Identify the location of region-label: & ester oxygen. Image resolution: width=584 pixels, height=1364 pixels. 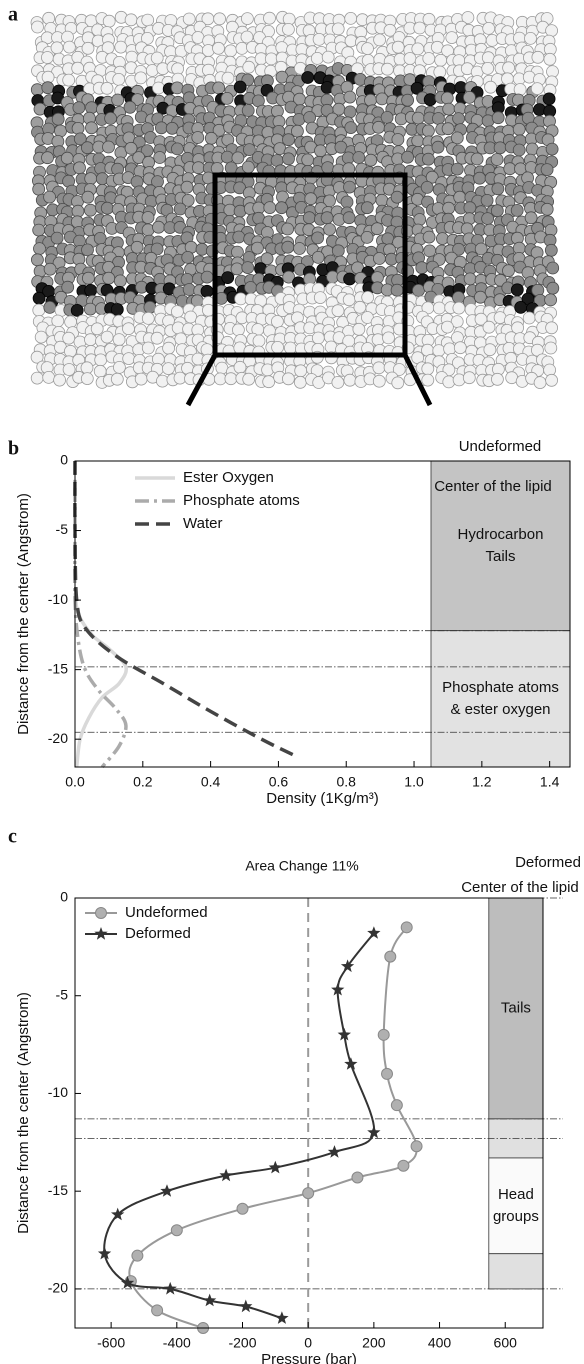
(500, 709).